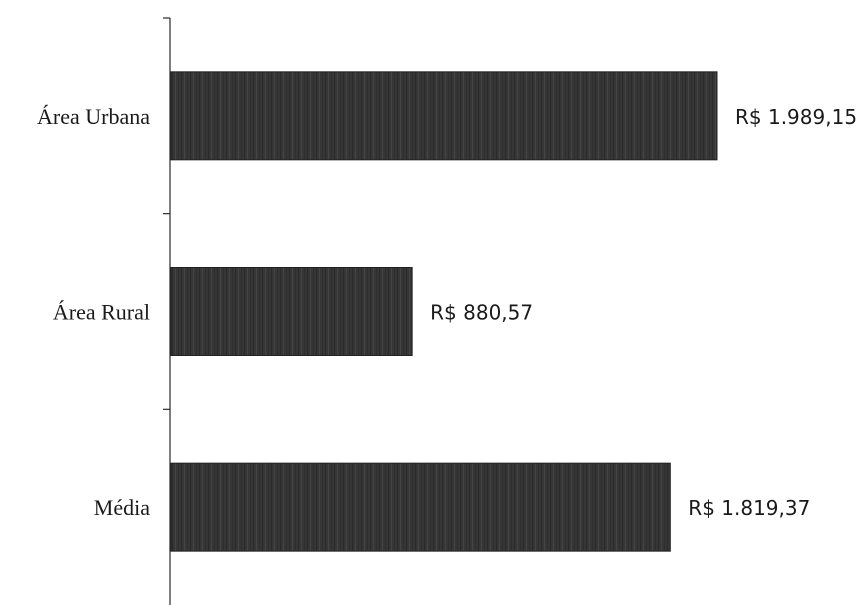 This screenshot has width=865, height=605. What do you see at coordinates (122, 507) in the screenshot?
I see `category-label: Média` at bounding box center [122, 507].